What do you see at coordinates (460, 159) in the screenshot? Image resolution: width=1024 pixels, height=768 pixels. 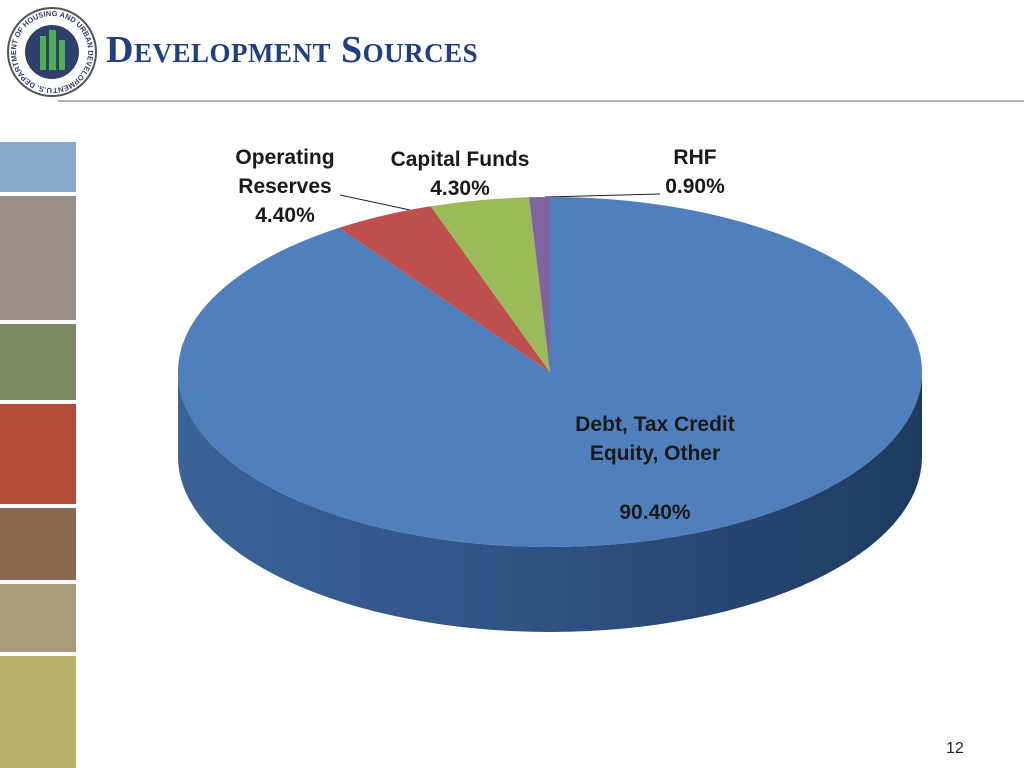 I see `category-label: Capital Funds` at bounding box center [460, 159].